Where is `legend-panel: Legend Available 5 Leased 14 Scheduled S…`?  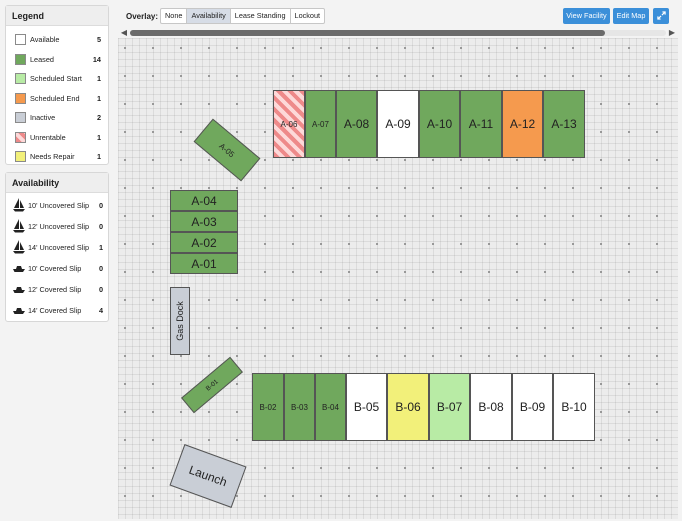 legend-panel: Legend Available 5 Leased 14 Scheduled S… is located at coordinates (57, 85).